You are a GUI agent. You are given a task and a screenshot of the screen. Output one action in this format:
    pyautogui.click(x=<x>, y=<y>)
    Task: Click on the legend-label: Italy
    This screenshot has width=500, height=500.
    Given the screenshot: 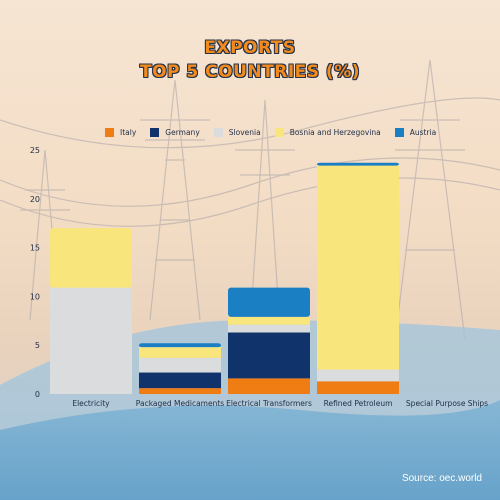 What is the action you would take?
    pyautogui.click(x=128, y=132)
    